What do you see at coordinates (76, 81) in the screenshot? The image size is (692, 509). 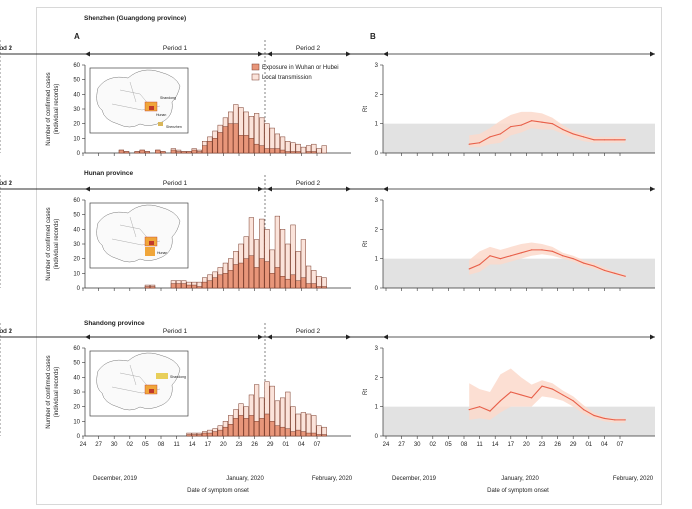 I see `y-tick-label: 50` at bounding box center [76, 81].